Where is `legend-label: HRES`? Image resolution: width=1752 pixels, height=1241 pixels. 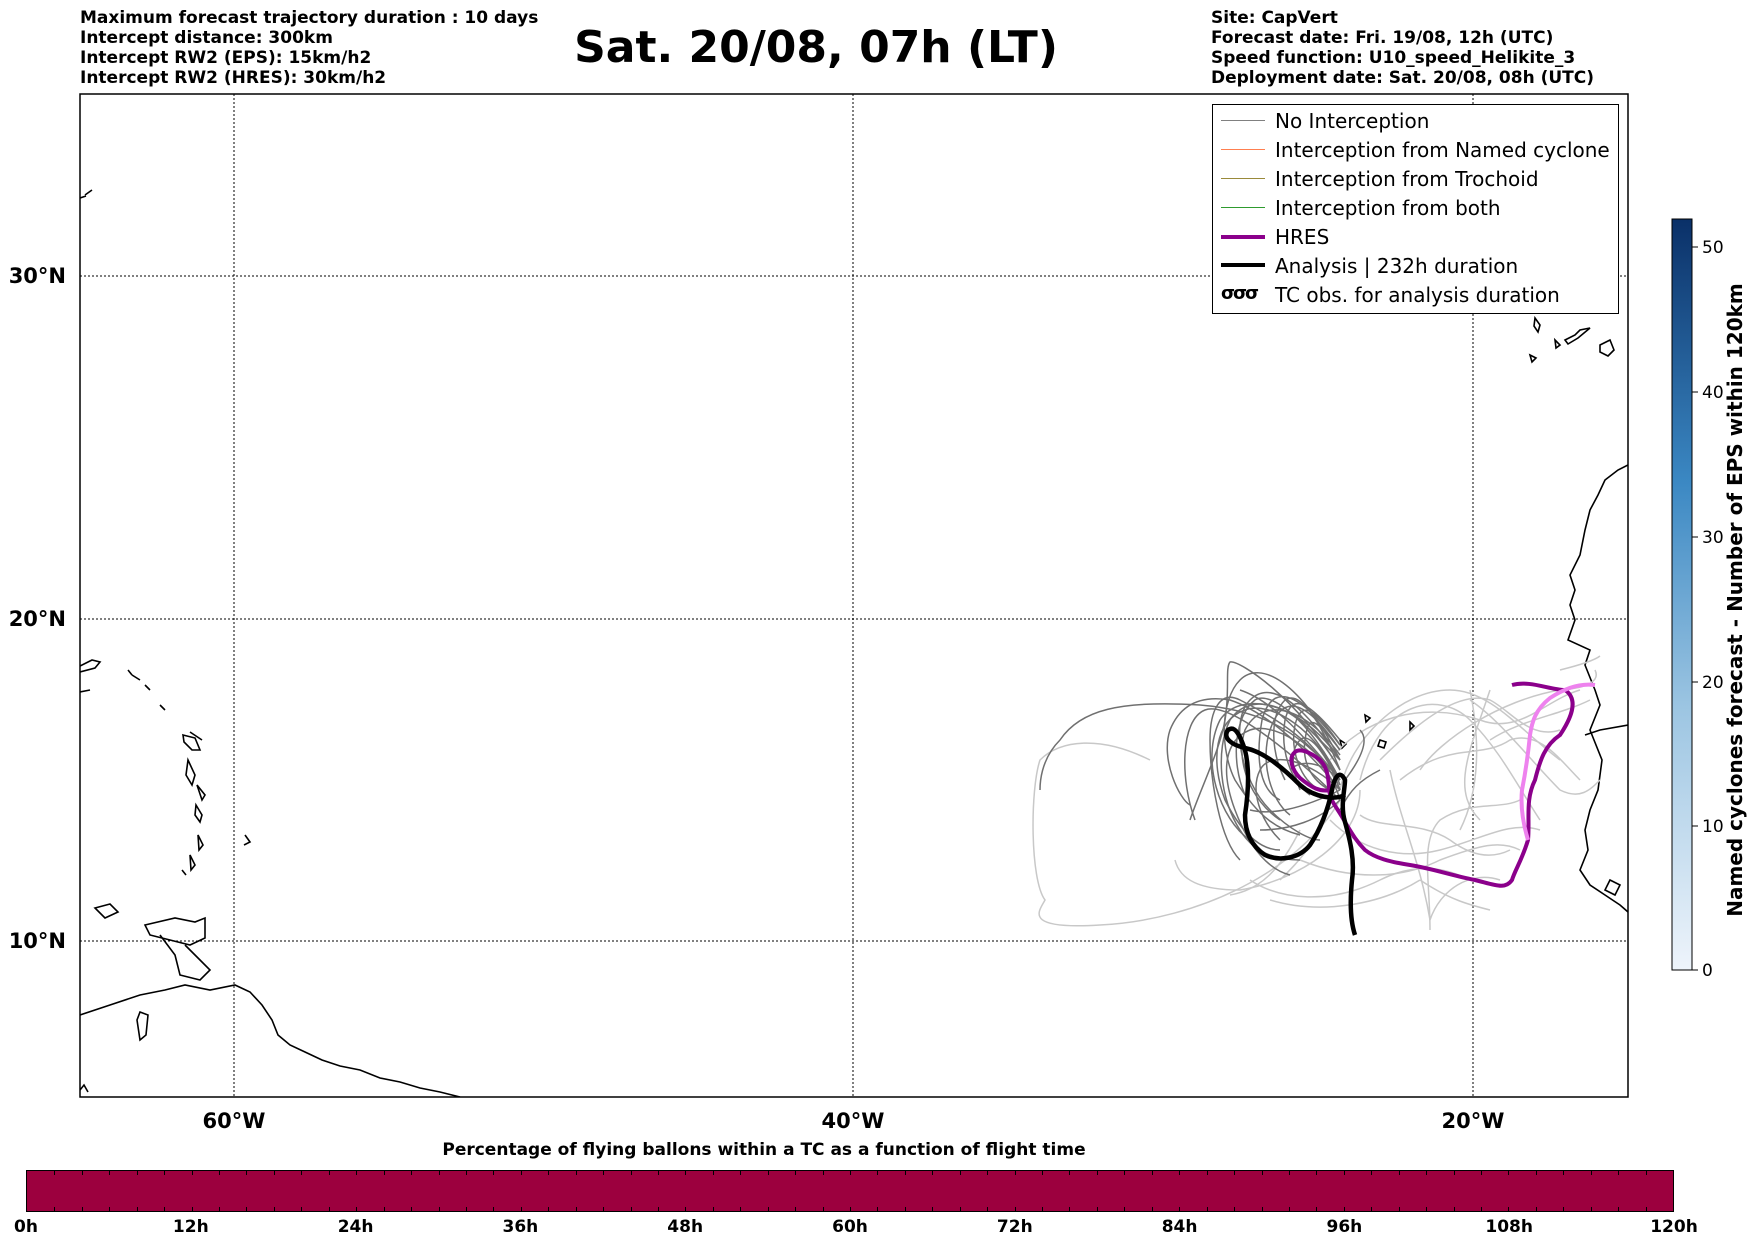 legend-label: HRES is located at coordinates (1302, 237).